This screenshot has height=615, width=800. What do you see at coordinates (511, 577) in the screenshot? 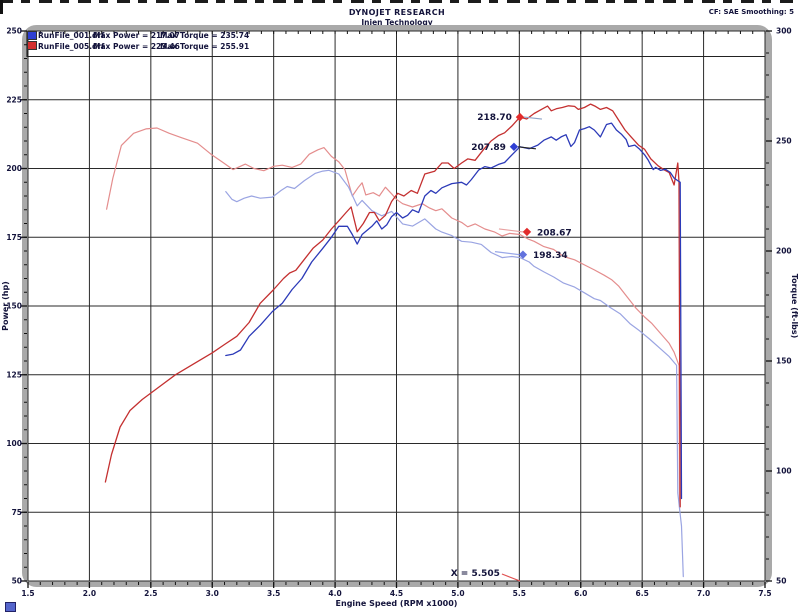
I see `cursor-leader` at bounding box center [511, 577].